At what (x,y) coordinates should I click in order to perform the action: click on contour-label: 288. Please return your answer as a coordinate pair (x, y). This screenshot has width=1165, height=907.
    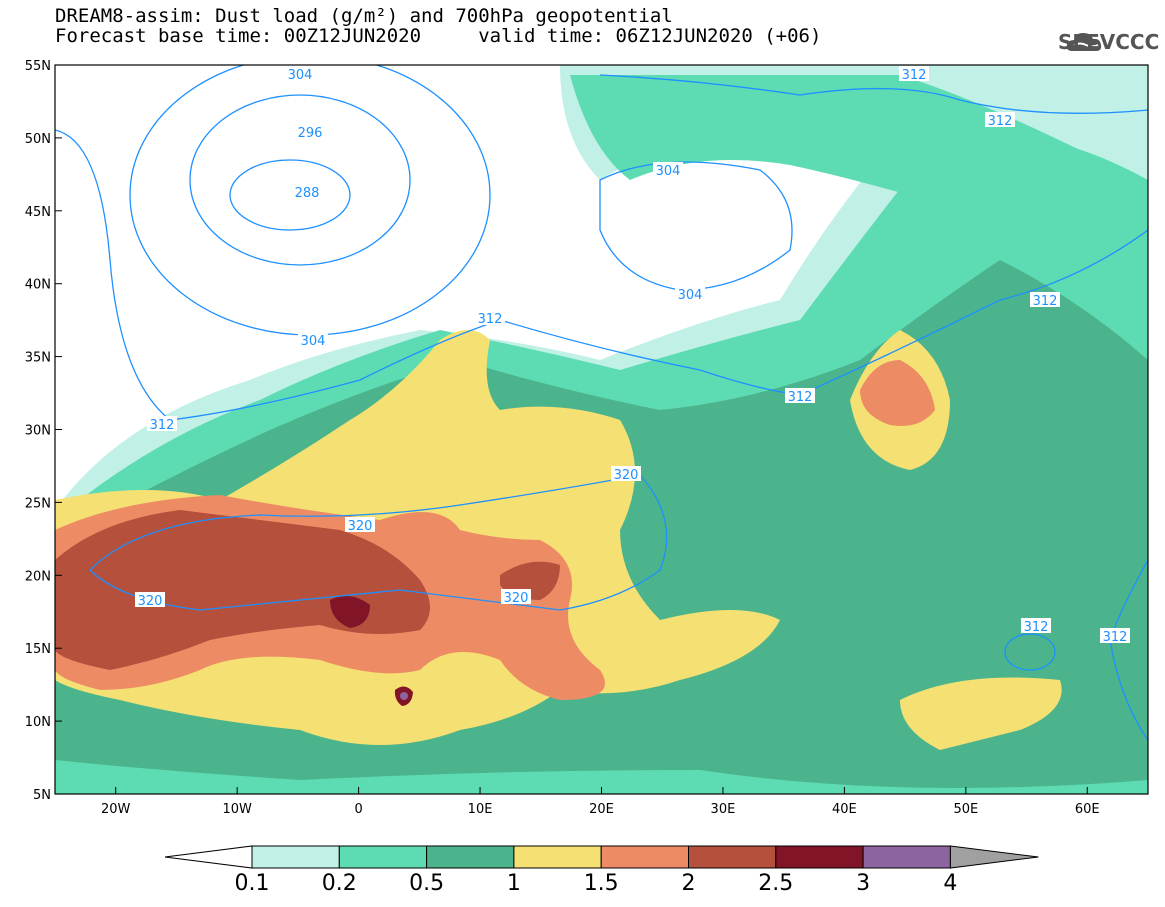
    Looking at the image, I should click on (307, 193).